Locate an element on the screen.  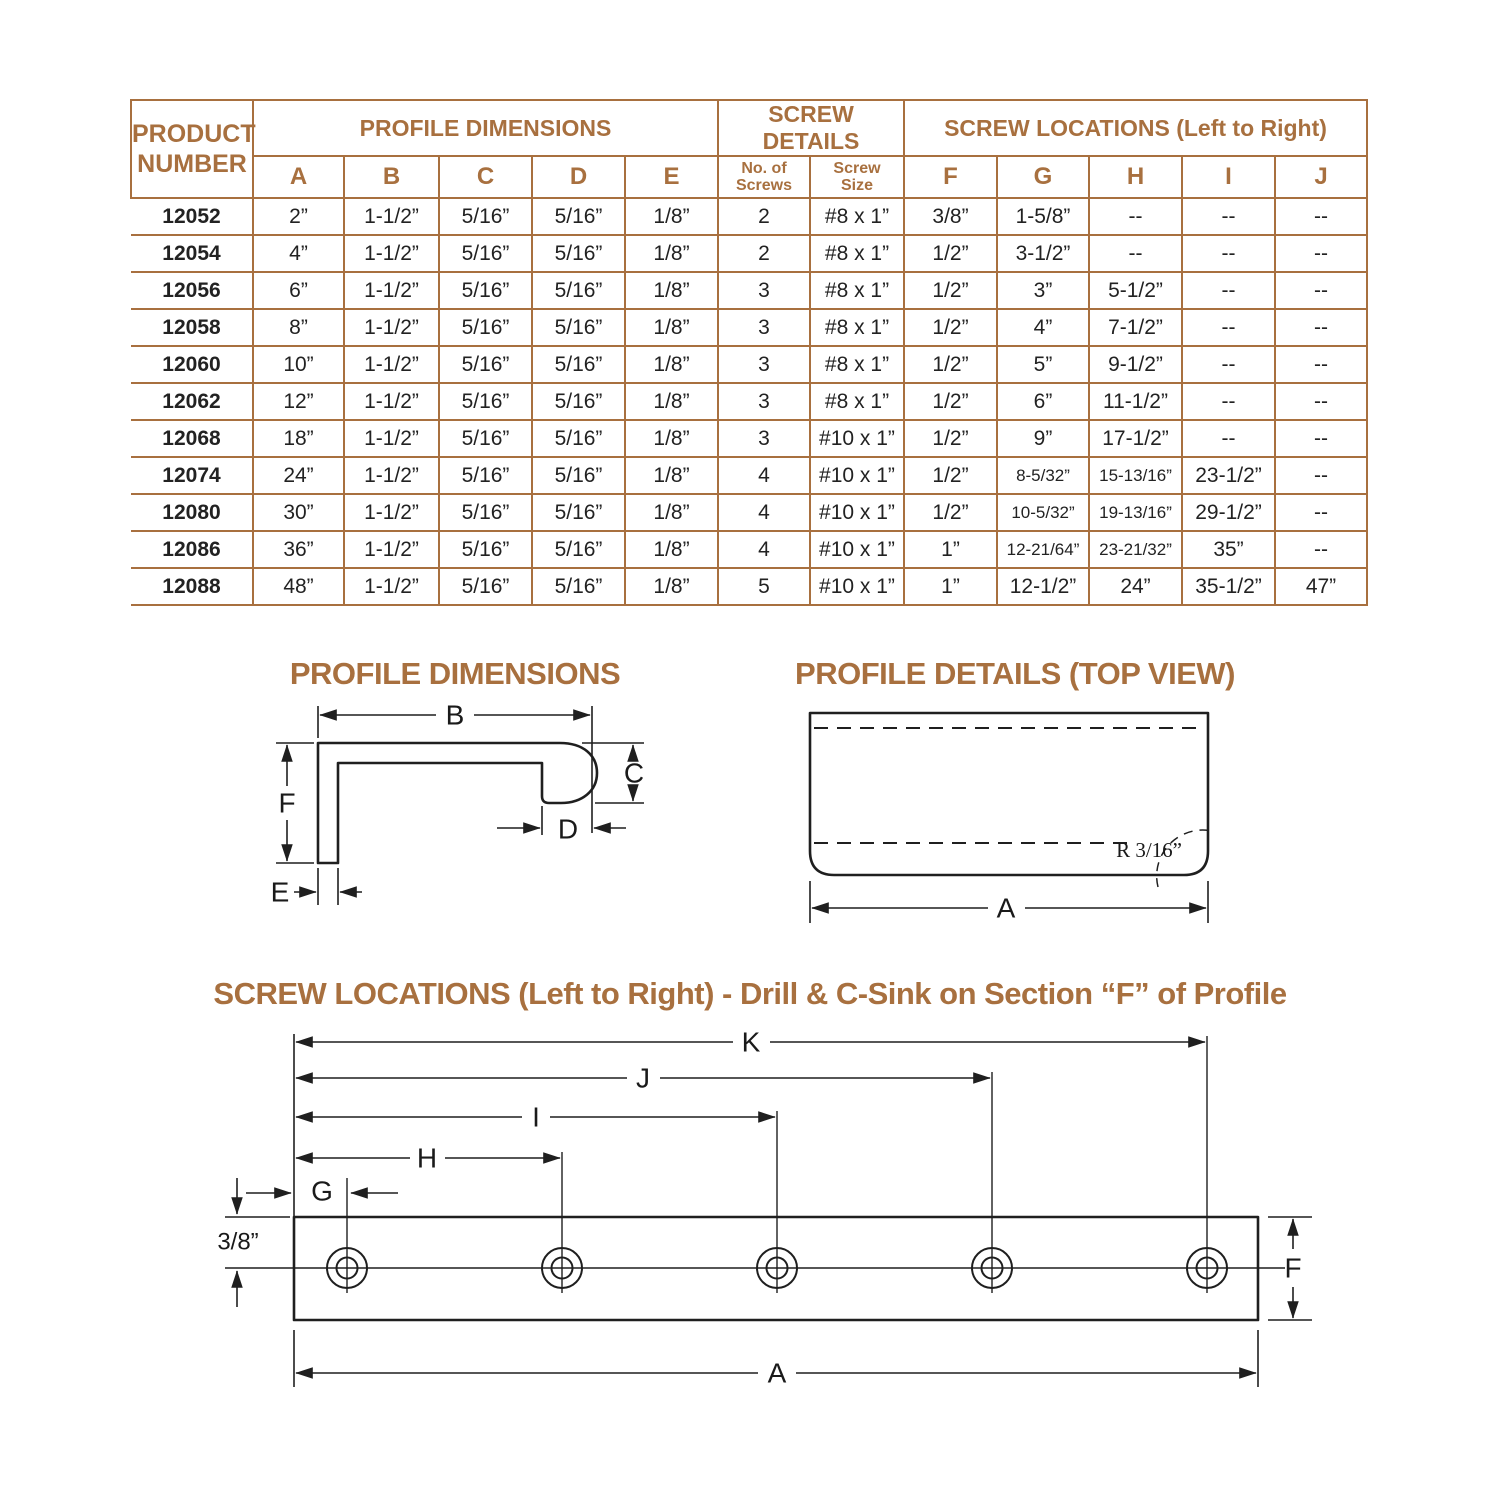
column-header-e: E is located at coordinates (671, 177).